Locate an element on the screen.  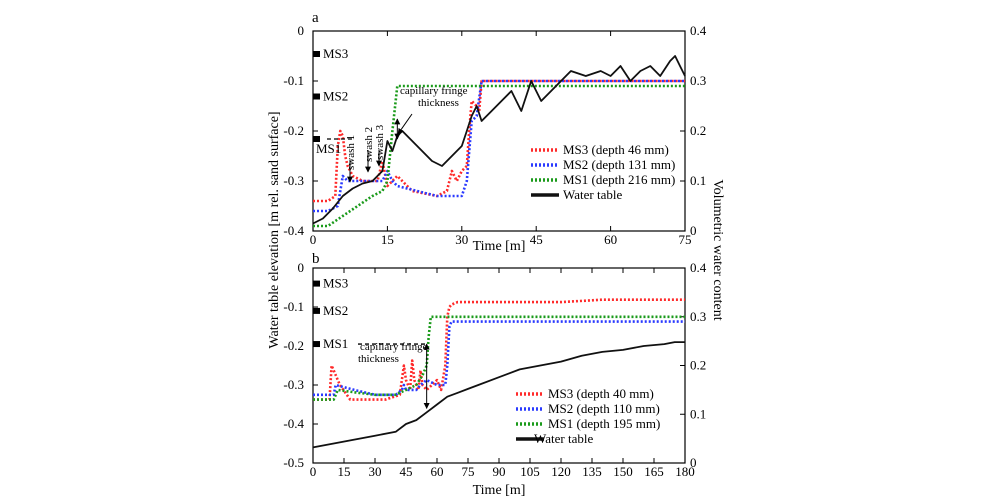
swash-2-label: swash 2 is located at coordinates (369, 144).